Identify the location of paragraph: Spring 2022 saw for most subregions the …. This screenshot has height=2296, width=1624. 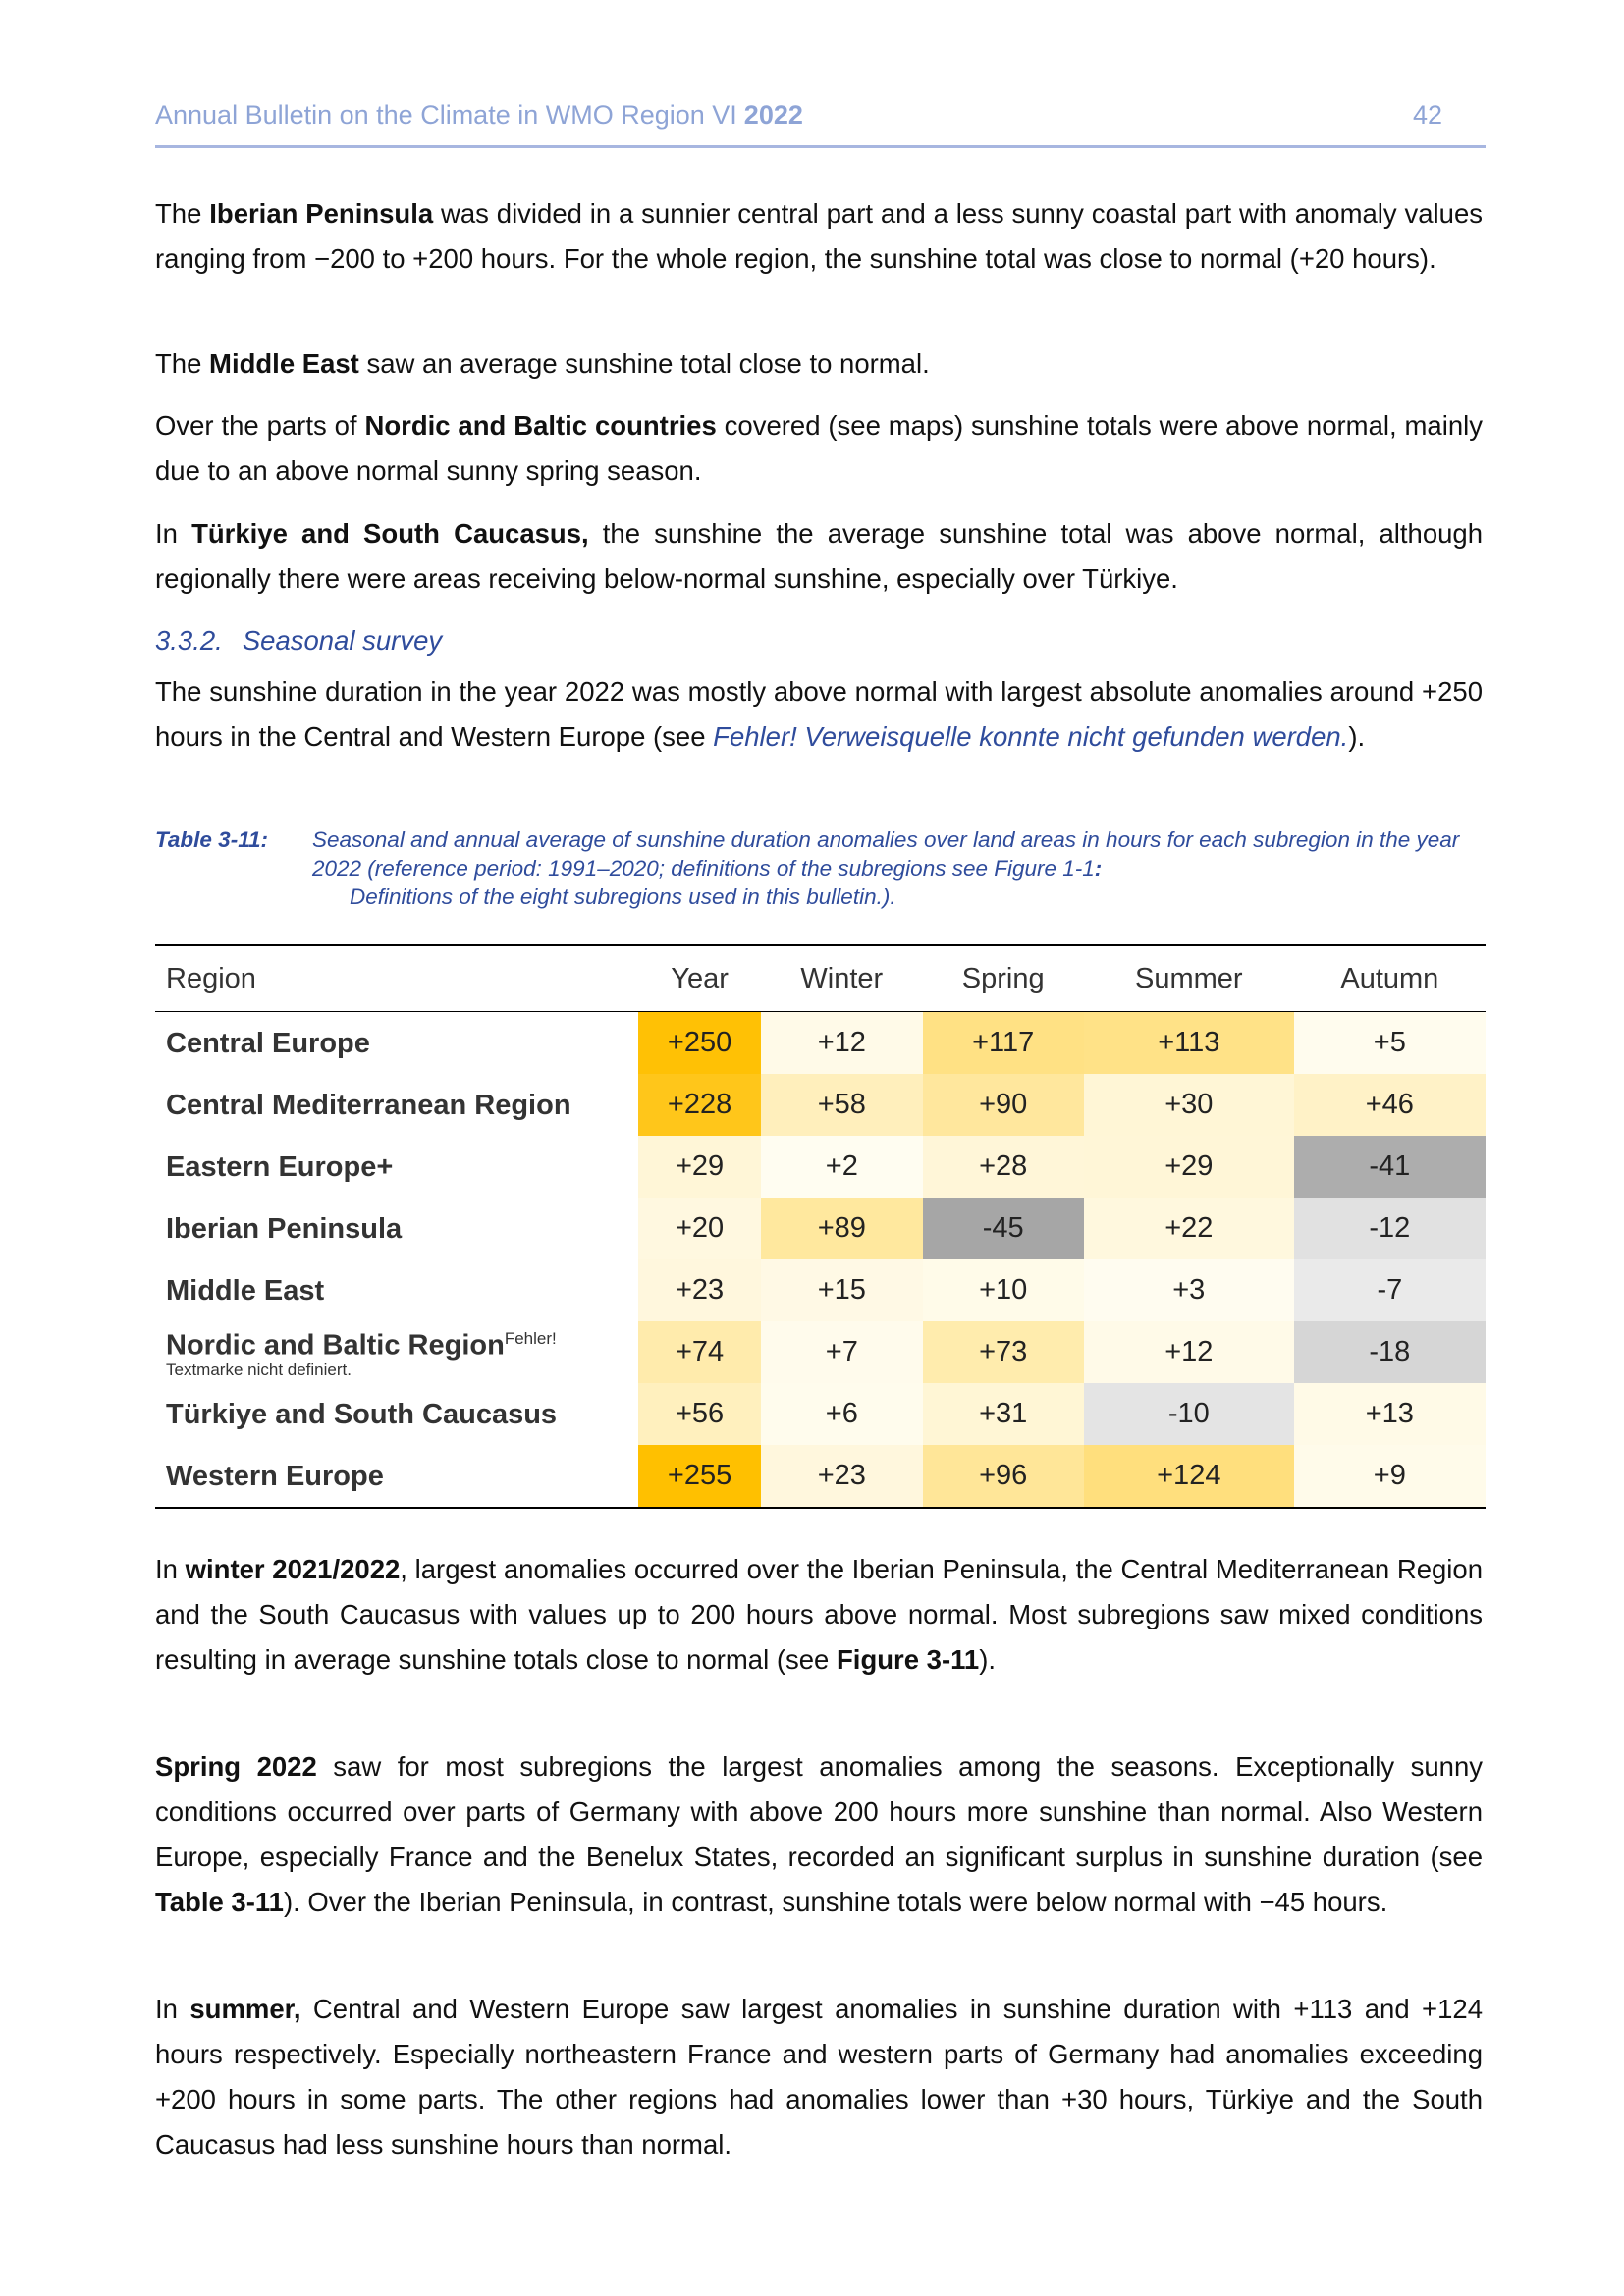
(819, 1835).